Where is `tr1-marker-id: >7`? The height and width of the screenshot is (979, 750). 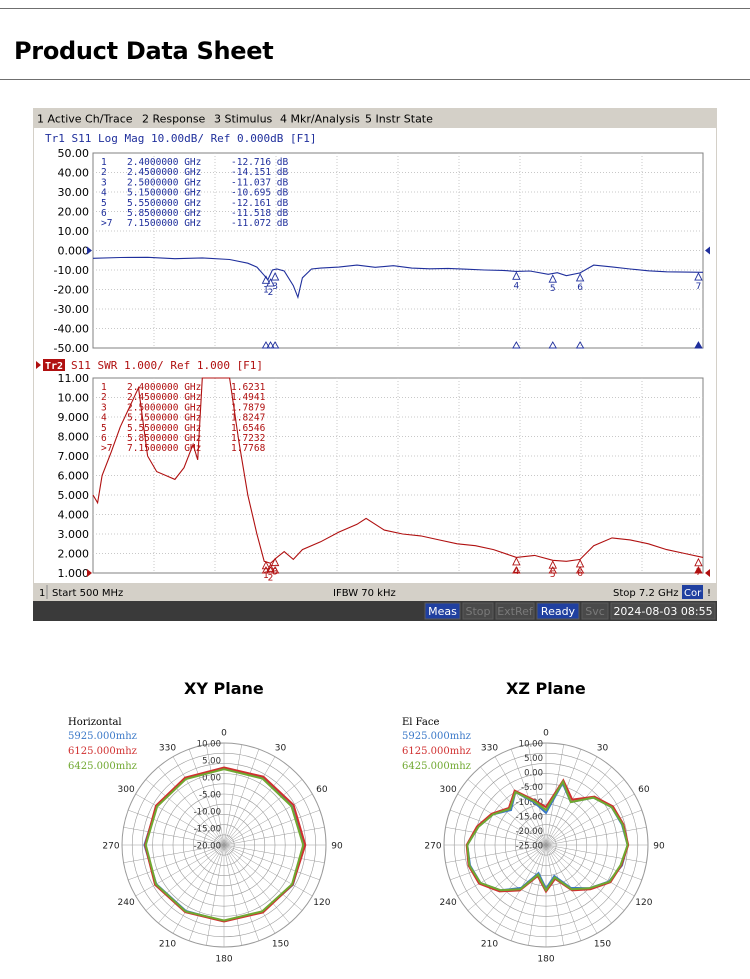 tr1-marker-id: >7 is located at coordinates (106, 223).